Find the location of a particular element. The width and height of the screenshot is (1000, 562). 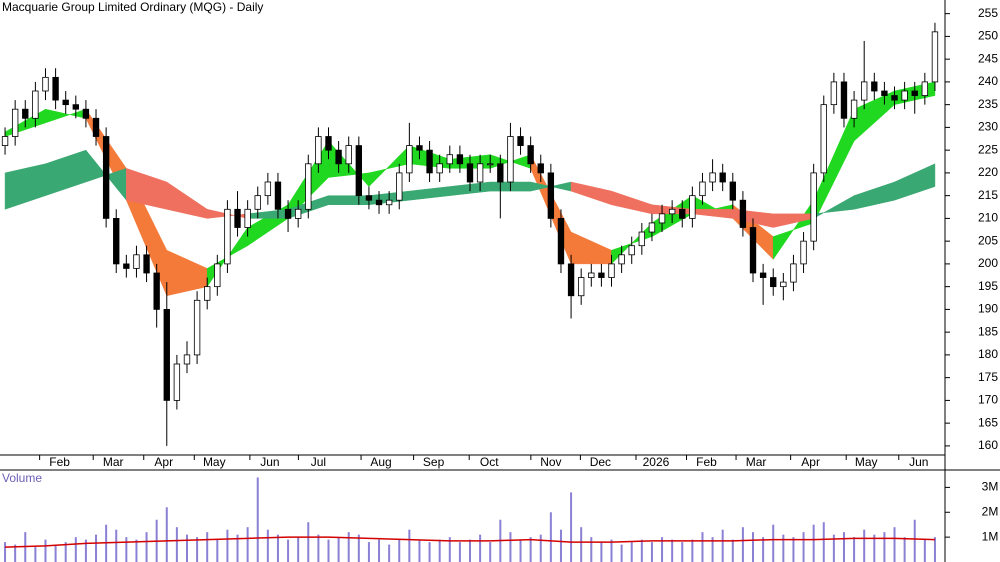

x-tick-label: Sep is located at coordinates (434, 462).